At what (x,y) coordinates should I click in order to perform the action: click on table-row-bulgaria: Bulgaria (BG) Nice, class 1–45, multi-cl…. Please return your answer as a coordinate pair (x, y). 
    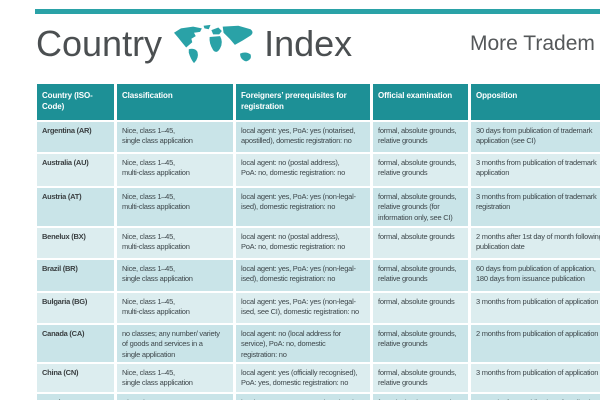
    Looking at the image, I should click on (318, 308).